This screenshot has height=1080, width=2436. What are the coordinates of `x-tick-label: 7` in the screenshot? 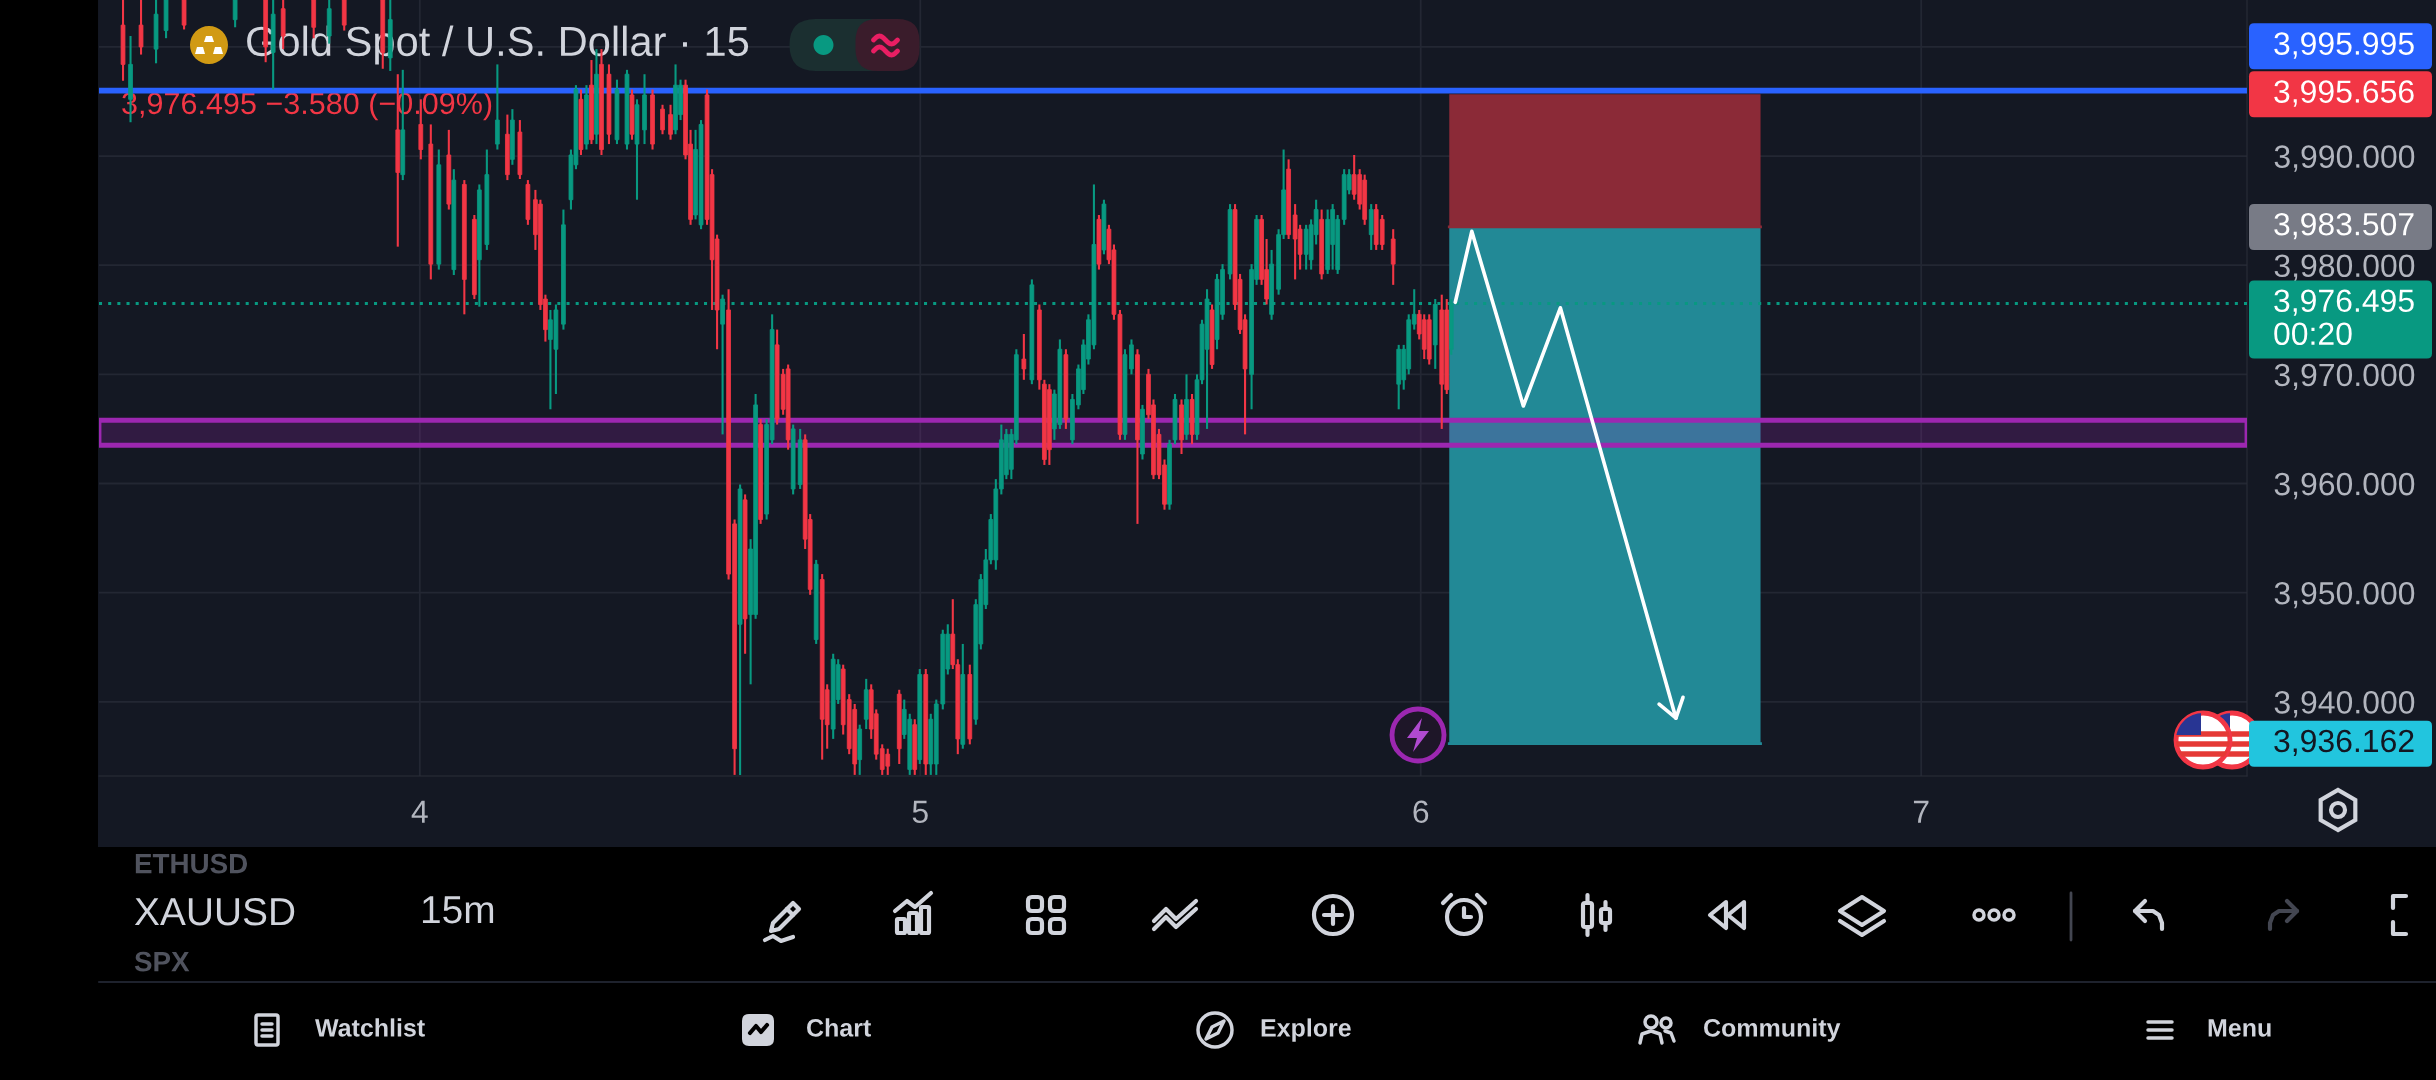 It's located at (1921, 811).